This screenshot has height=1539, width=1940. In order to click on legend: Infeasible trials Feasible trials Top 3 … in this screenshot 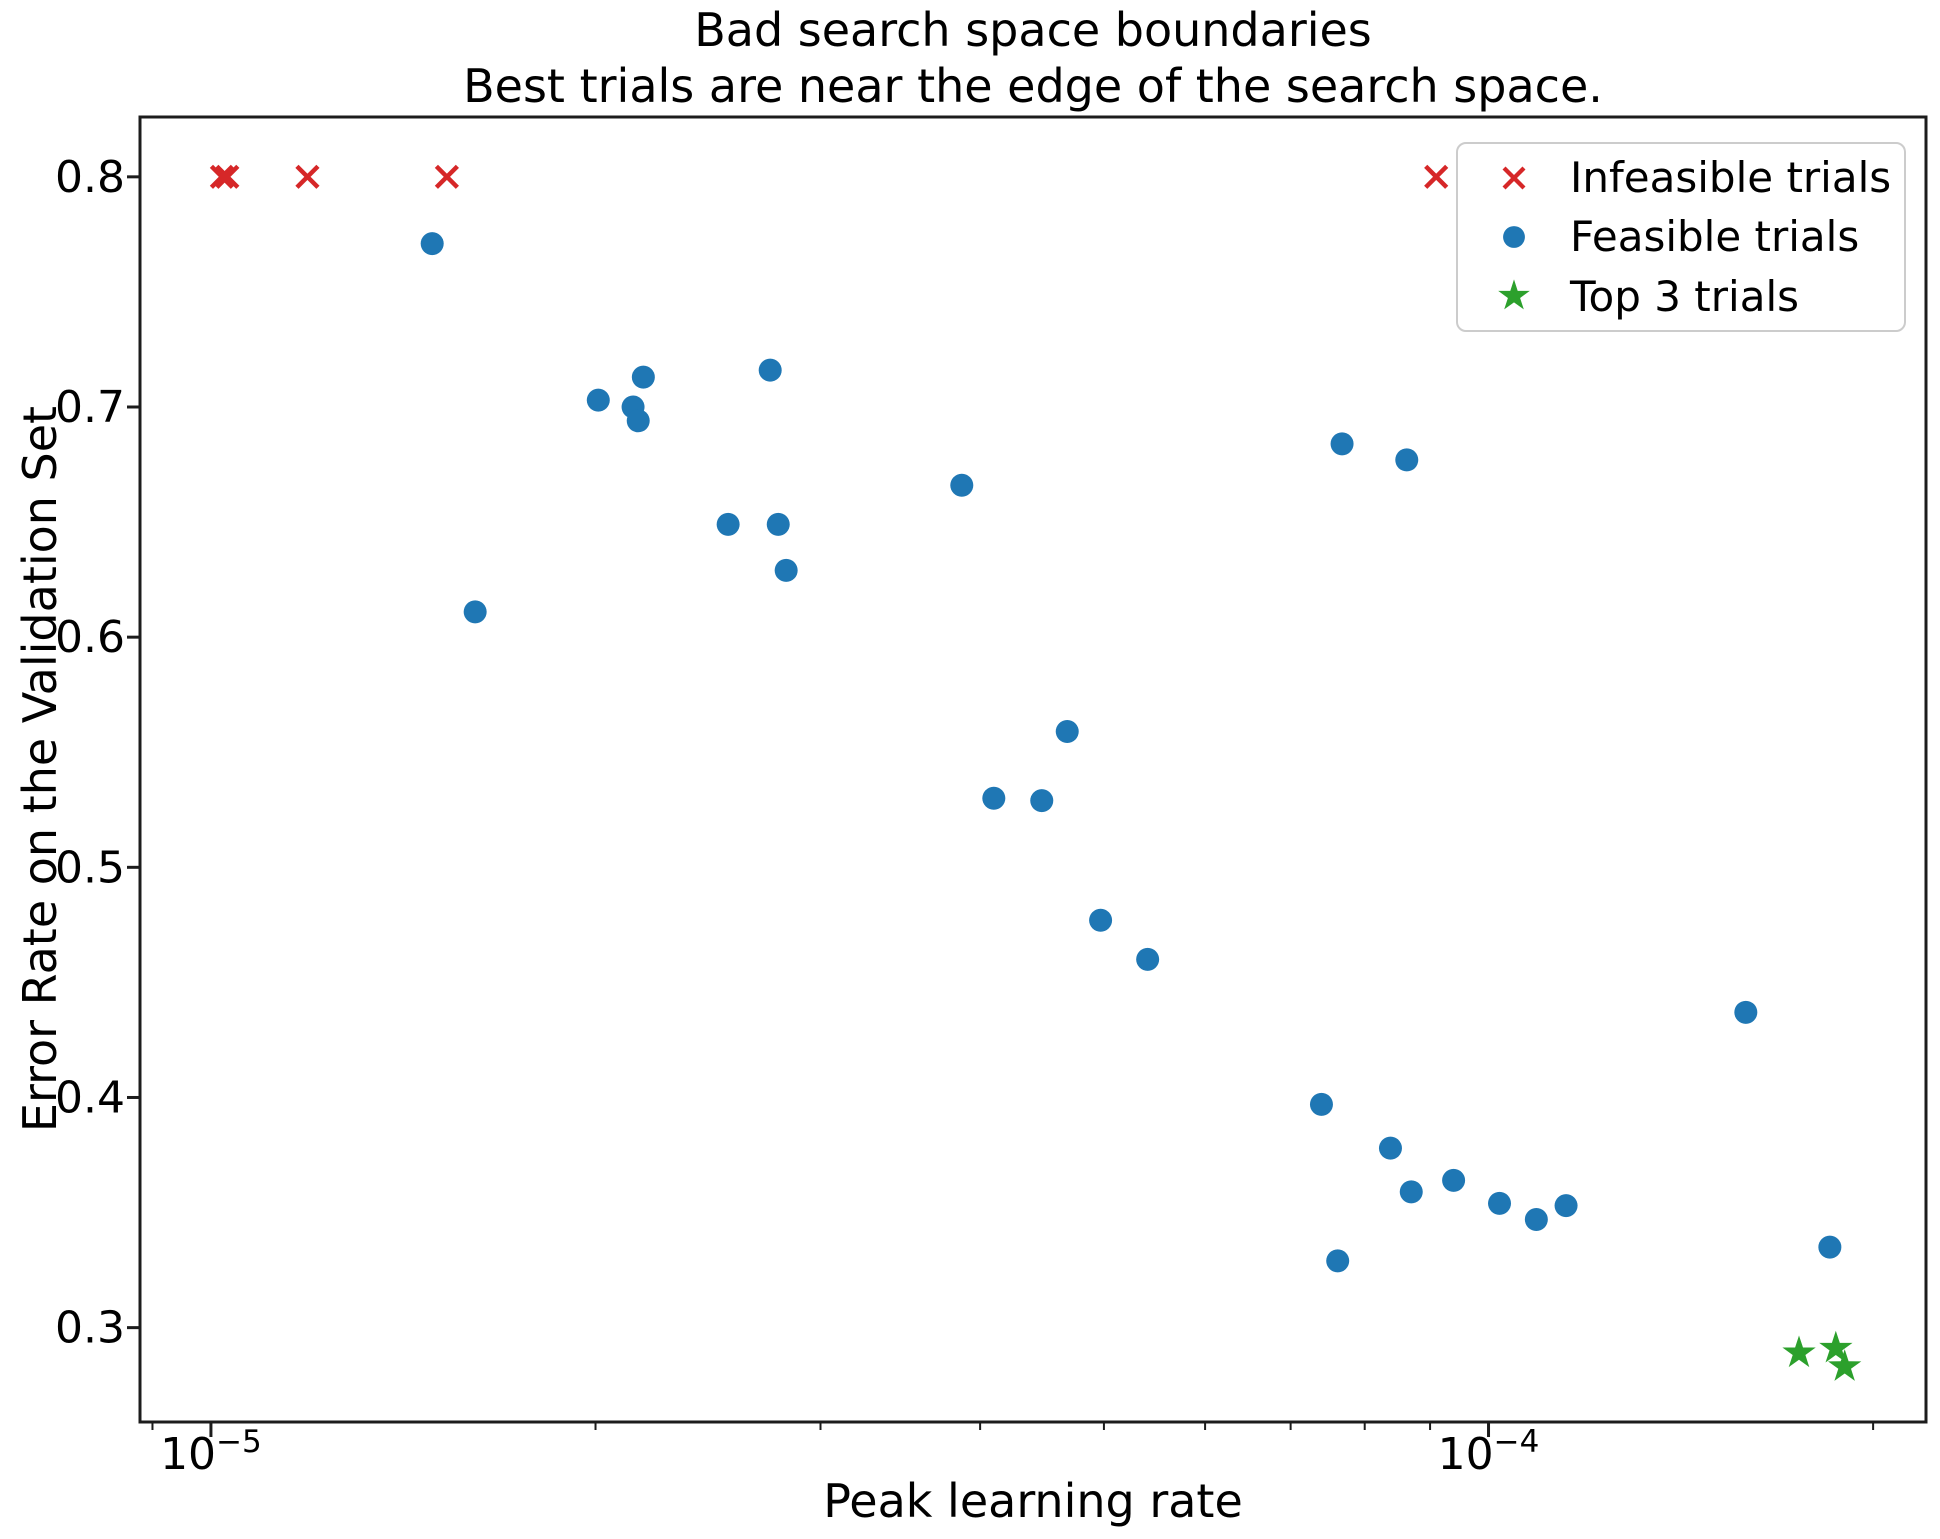, I will do `click(1681, 237)`.